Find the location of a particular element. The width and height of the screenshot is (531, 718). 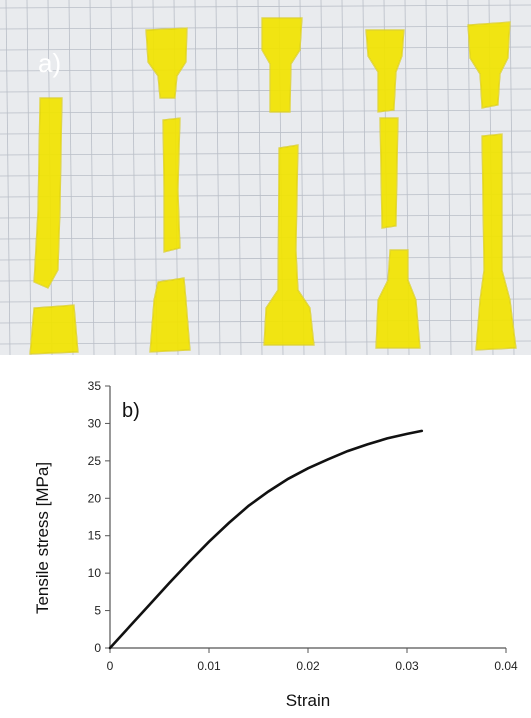

x-tick-label: 0.04 is located at coordinates (506, 666).